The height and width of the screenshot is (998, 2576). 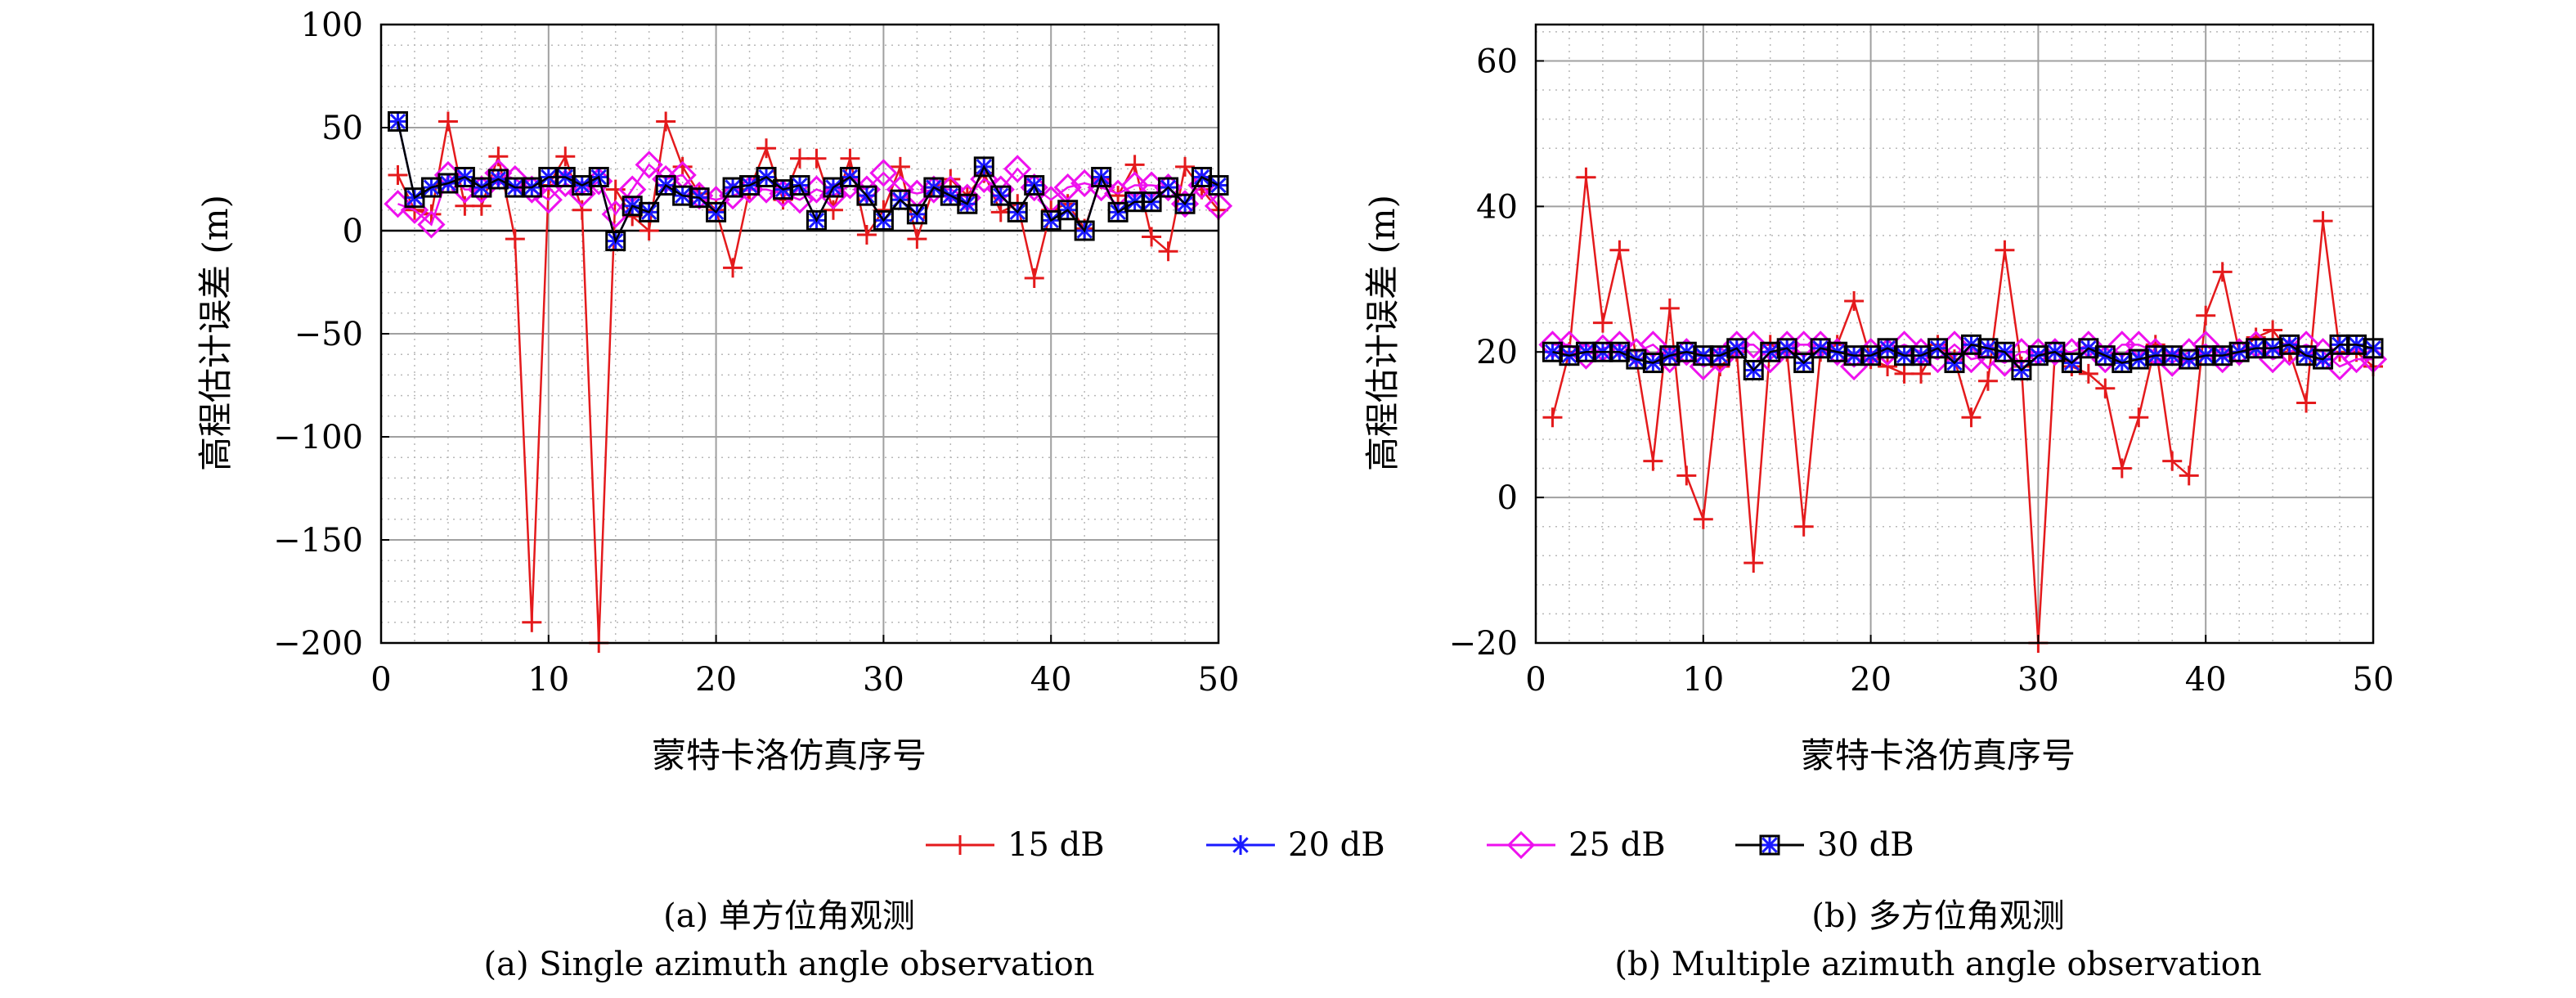 What do you see at coordinates (766, 176) in the screenshot?
I see `marker-a-s3-p23` at bounding box center [766, 176].